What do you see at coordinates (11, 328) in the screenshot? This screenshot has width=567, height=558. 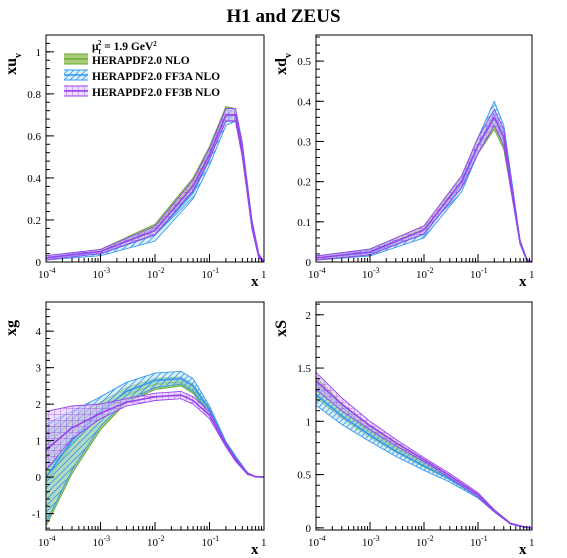 I see `y-axis-label: xg` at bounding box center [11, 328].